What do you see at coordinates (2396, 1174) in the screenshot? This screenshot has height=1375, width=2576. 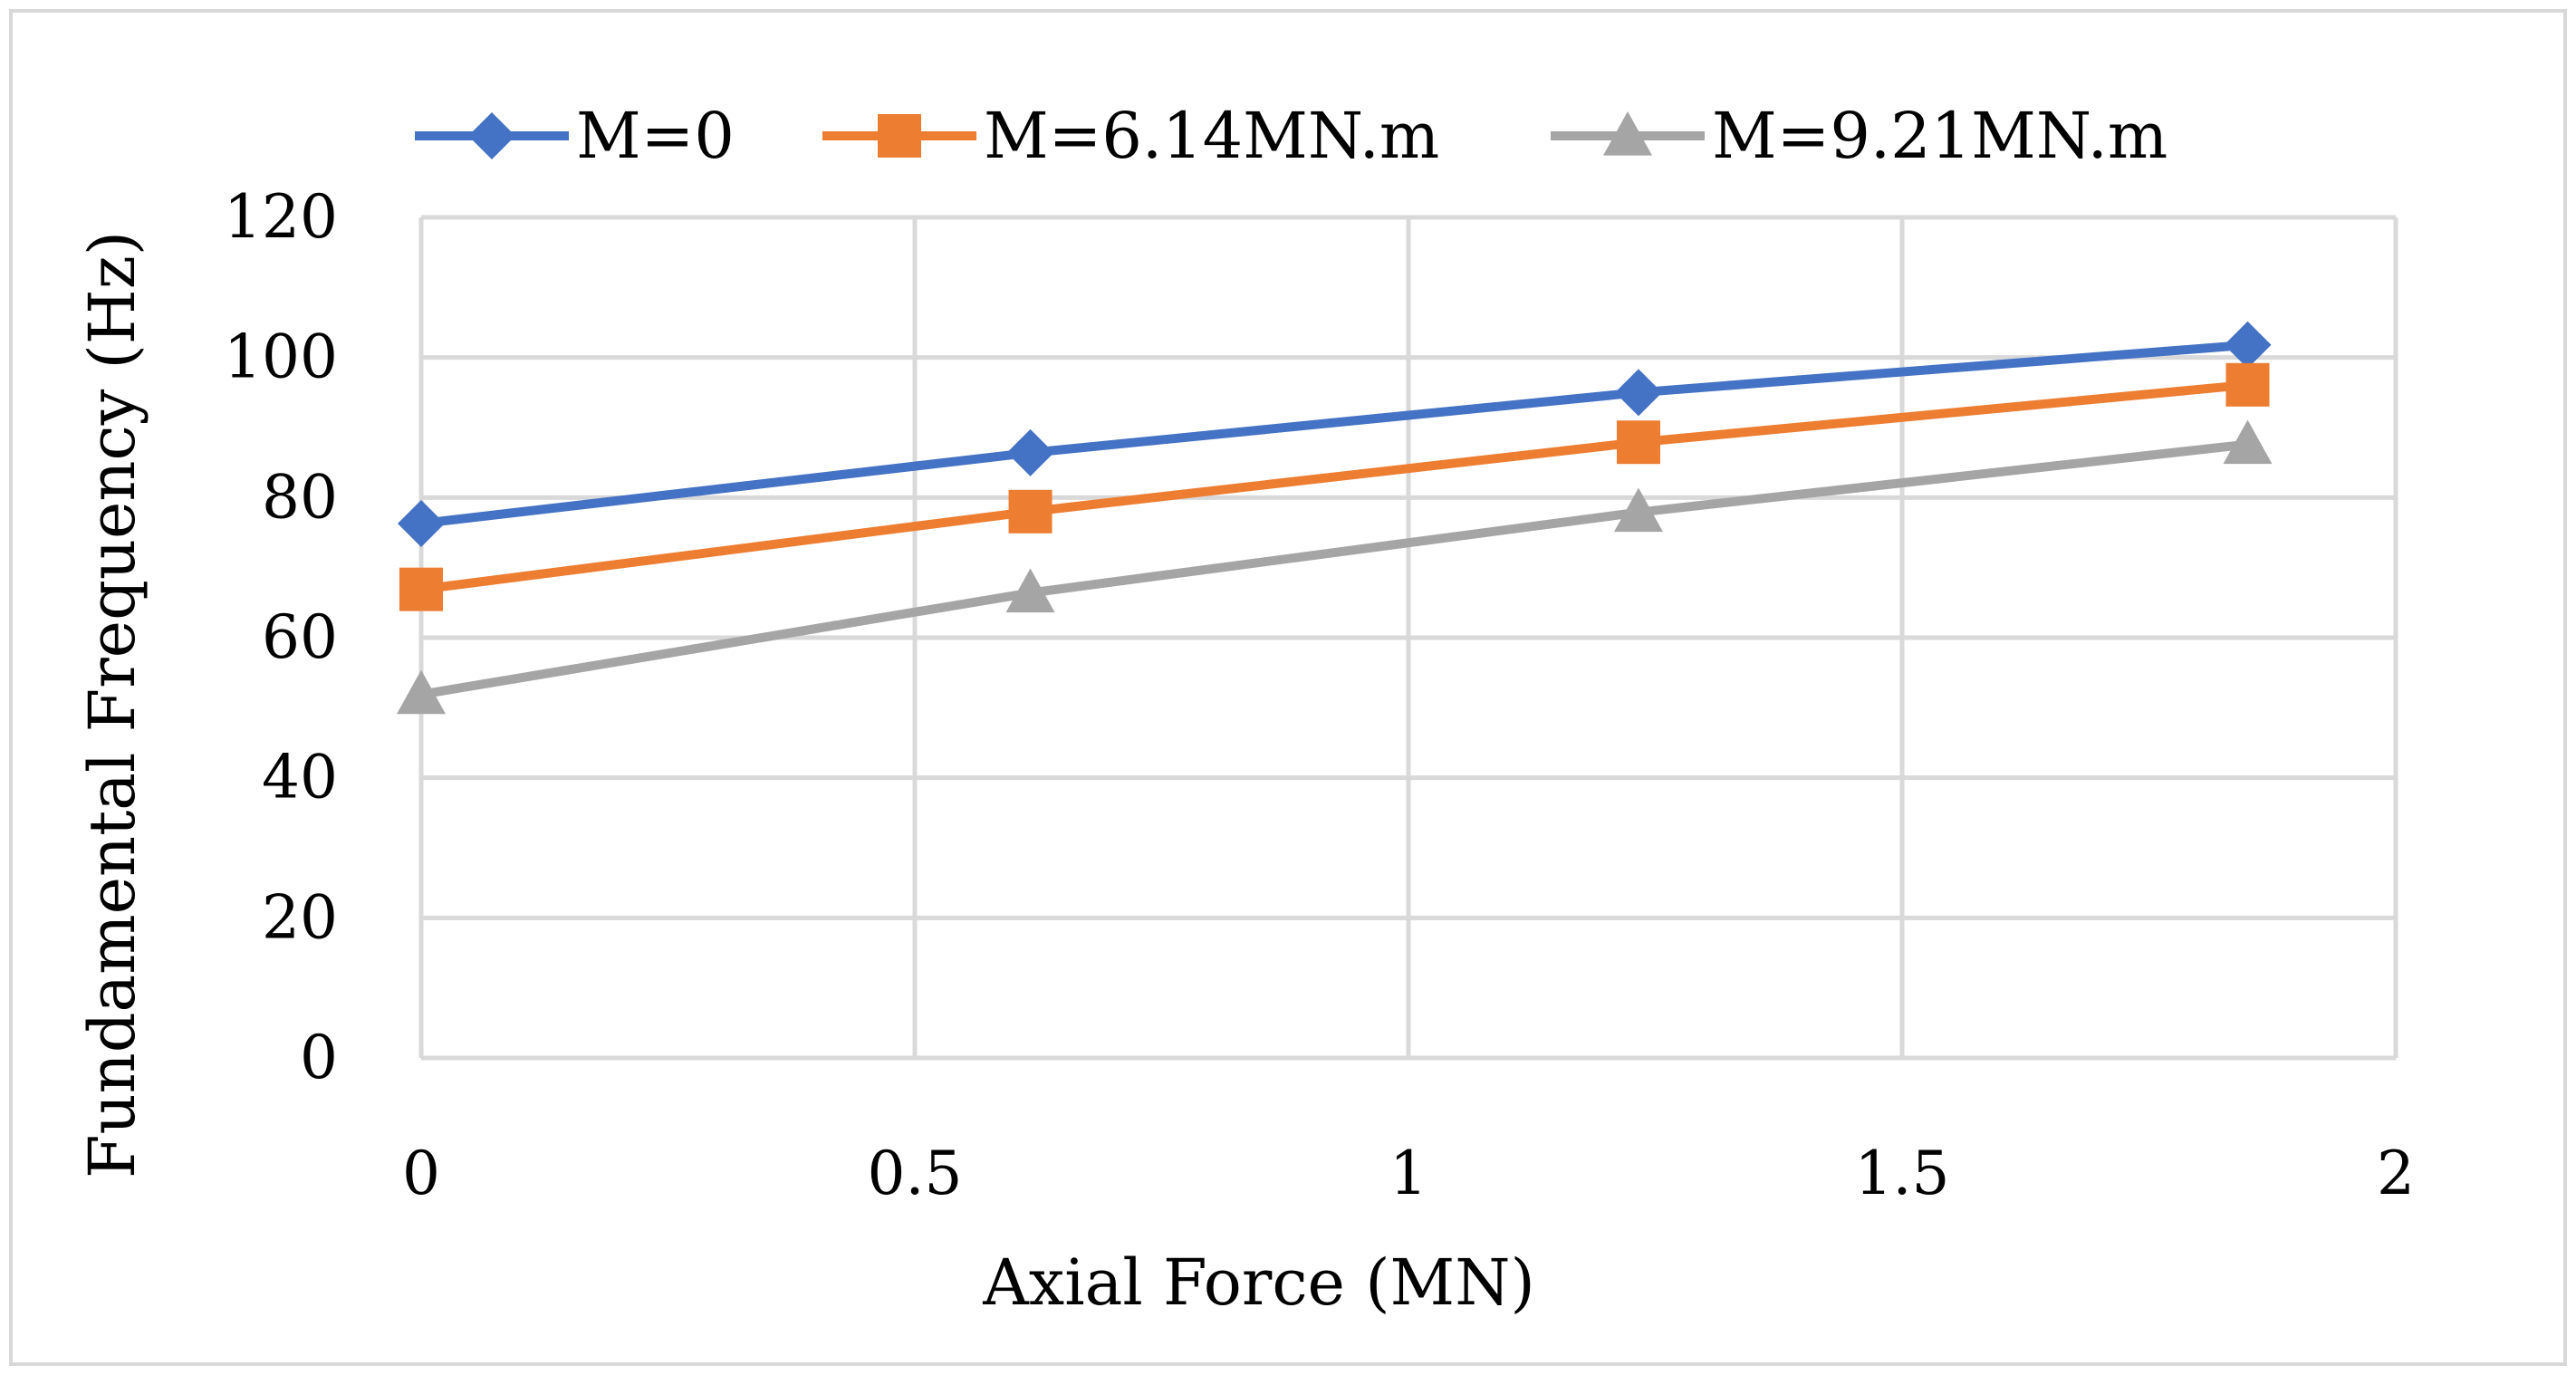 I see `x-tick-label: 2` at bounding box center [2396, 1174].